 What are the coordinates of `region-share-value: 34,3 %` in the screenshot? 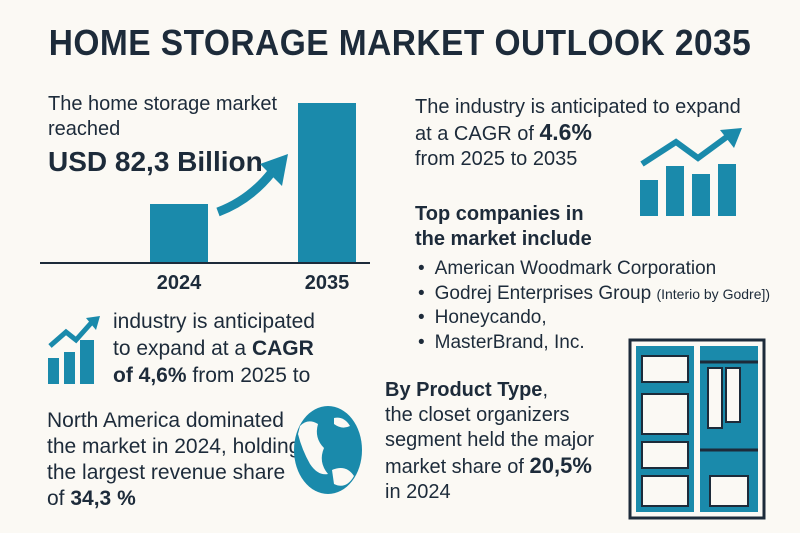 It's located at (103, 498).